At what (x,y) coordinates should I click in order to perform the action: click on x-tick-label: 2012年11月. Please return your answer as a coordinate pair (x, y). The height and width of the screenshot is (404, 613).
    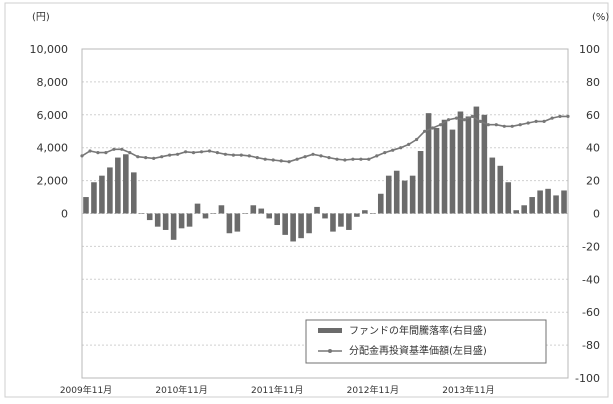
    Looking at the image, I should click on (373, 390).